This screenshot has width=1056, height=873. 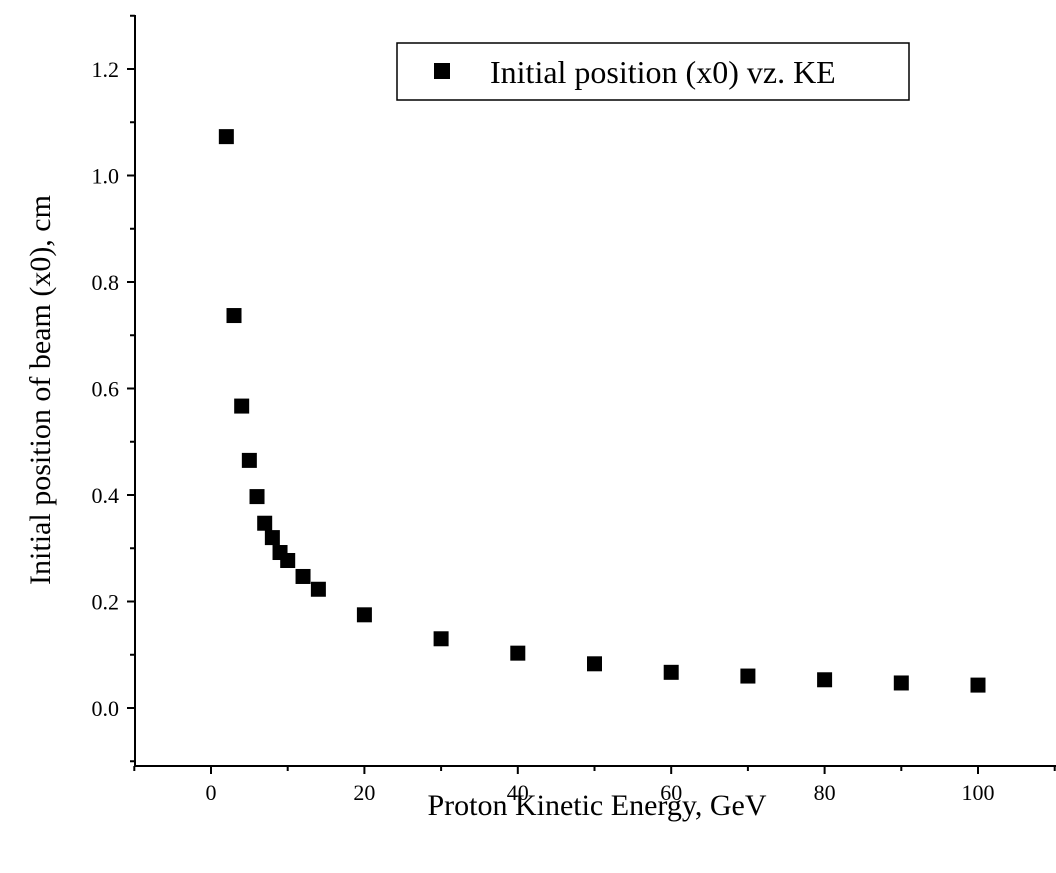 What do you see at coordinates (40, 390) in the screenshot?
I see `y-axis-title: Initial position of beam (x0), cm` at bounding box center [40, 390].